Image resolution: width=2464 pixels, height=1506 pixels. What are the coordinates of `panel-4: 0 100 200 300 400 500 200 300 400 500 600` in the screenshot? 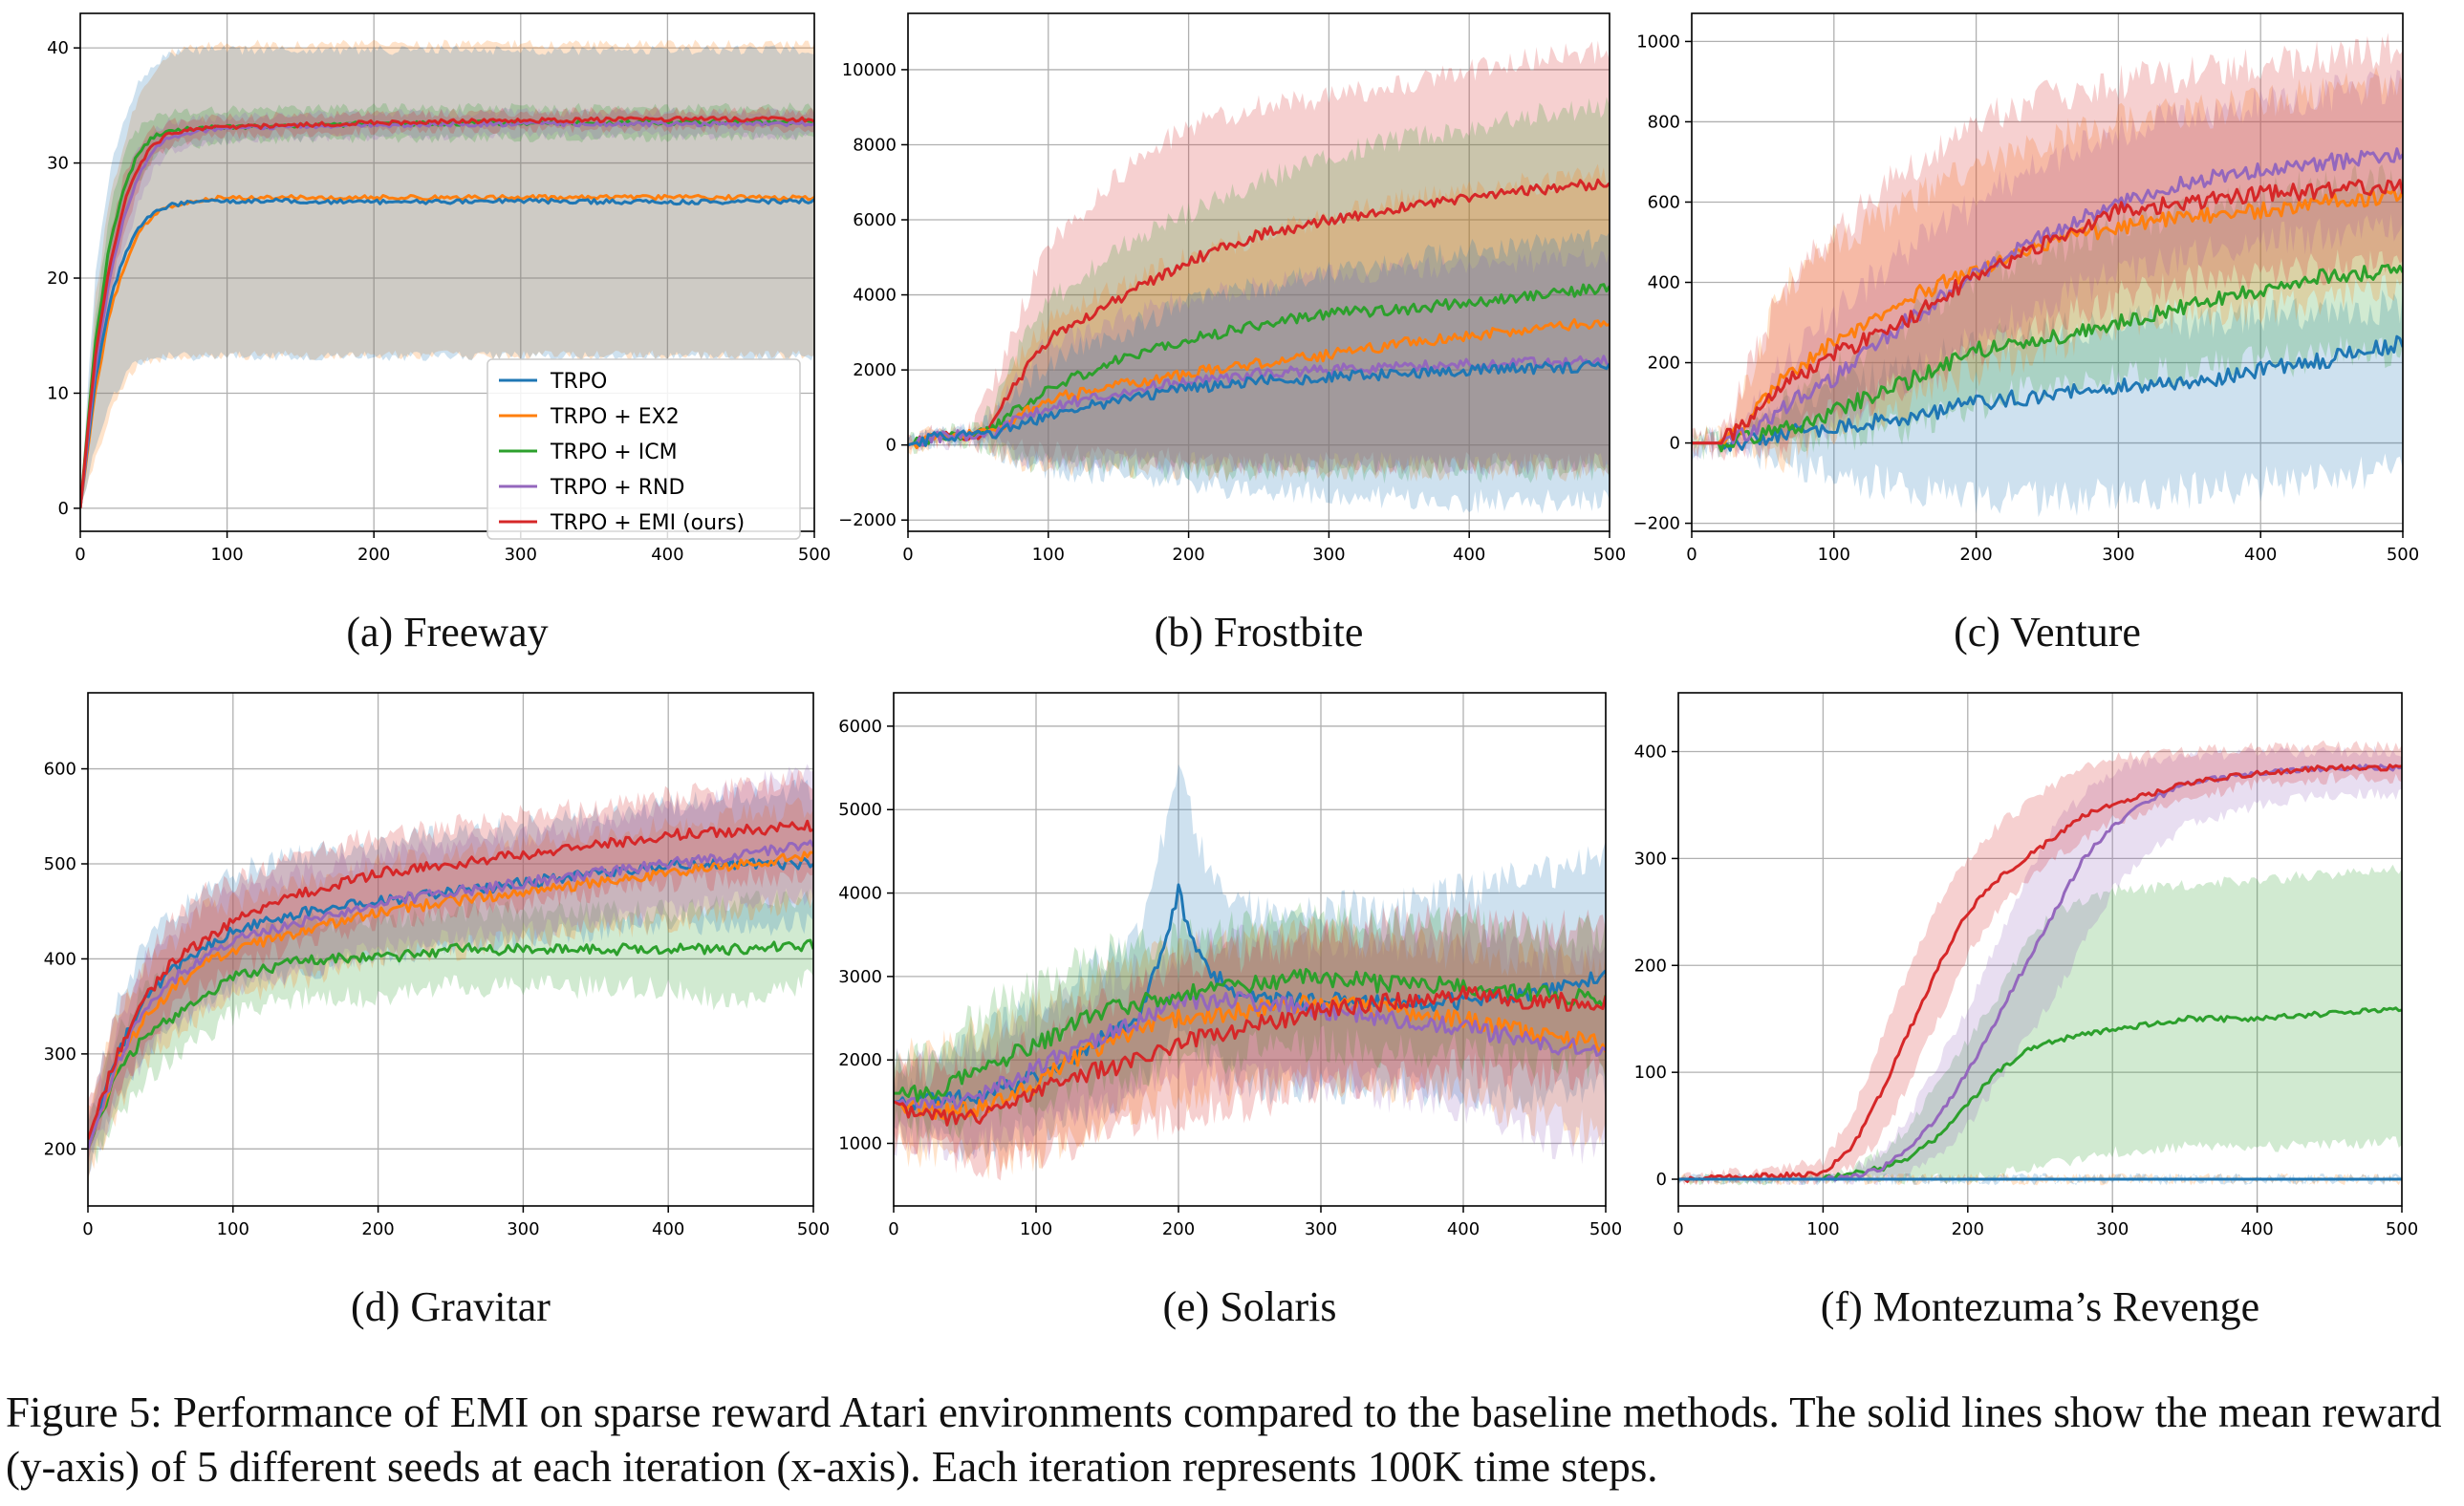 It's located at (437, 965).